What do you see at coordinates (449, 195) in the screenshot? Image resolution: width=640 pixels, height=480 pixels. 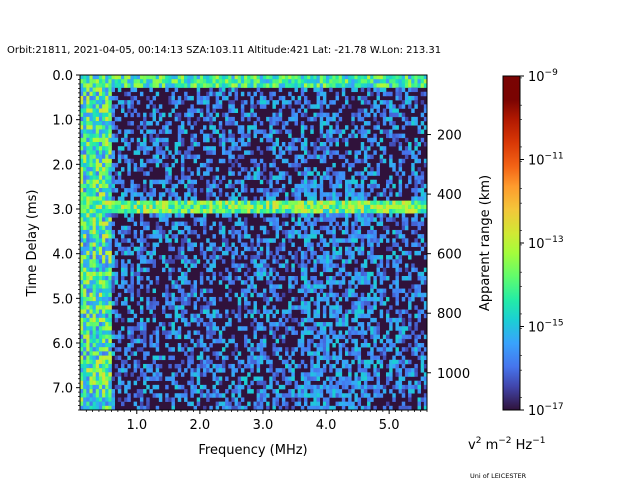 I see `y2-tick-label: 400` at bounding box center [449, 195].